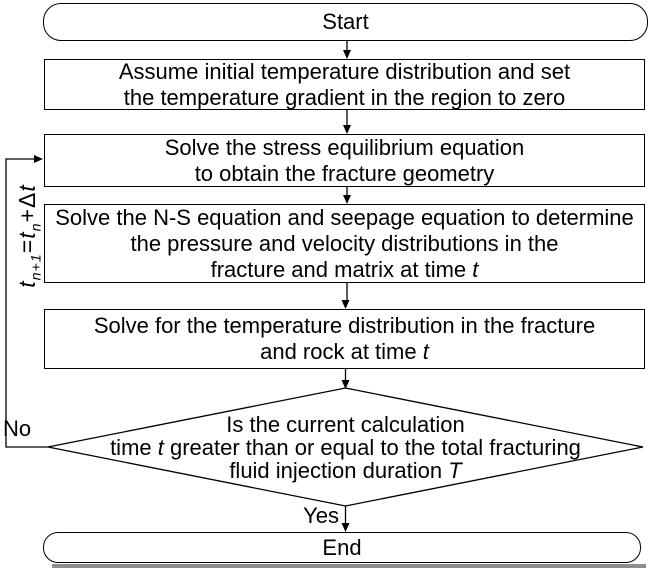  What do you see at coordinates (321, 515) in the screenshot?
I see `edge-label-yes: Yes` at bounding box center [321, 515].